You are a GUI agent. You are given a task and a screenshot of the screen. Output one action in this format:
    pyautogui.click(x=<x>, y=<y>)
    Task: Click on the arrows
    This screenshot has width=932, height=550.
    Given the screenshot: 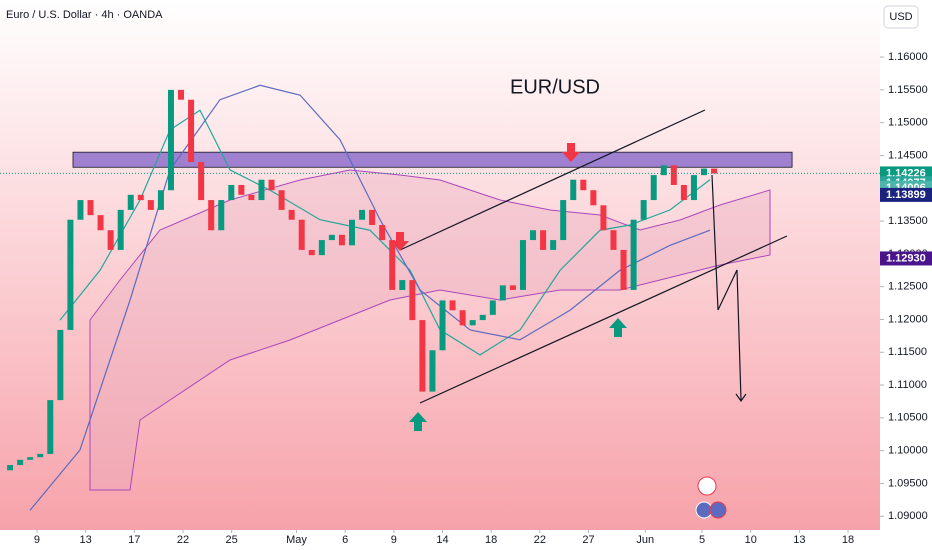 What is the action you would take?
    pyautogui.click(x=509, y=287)
    